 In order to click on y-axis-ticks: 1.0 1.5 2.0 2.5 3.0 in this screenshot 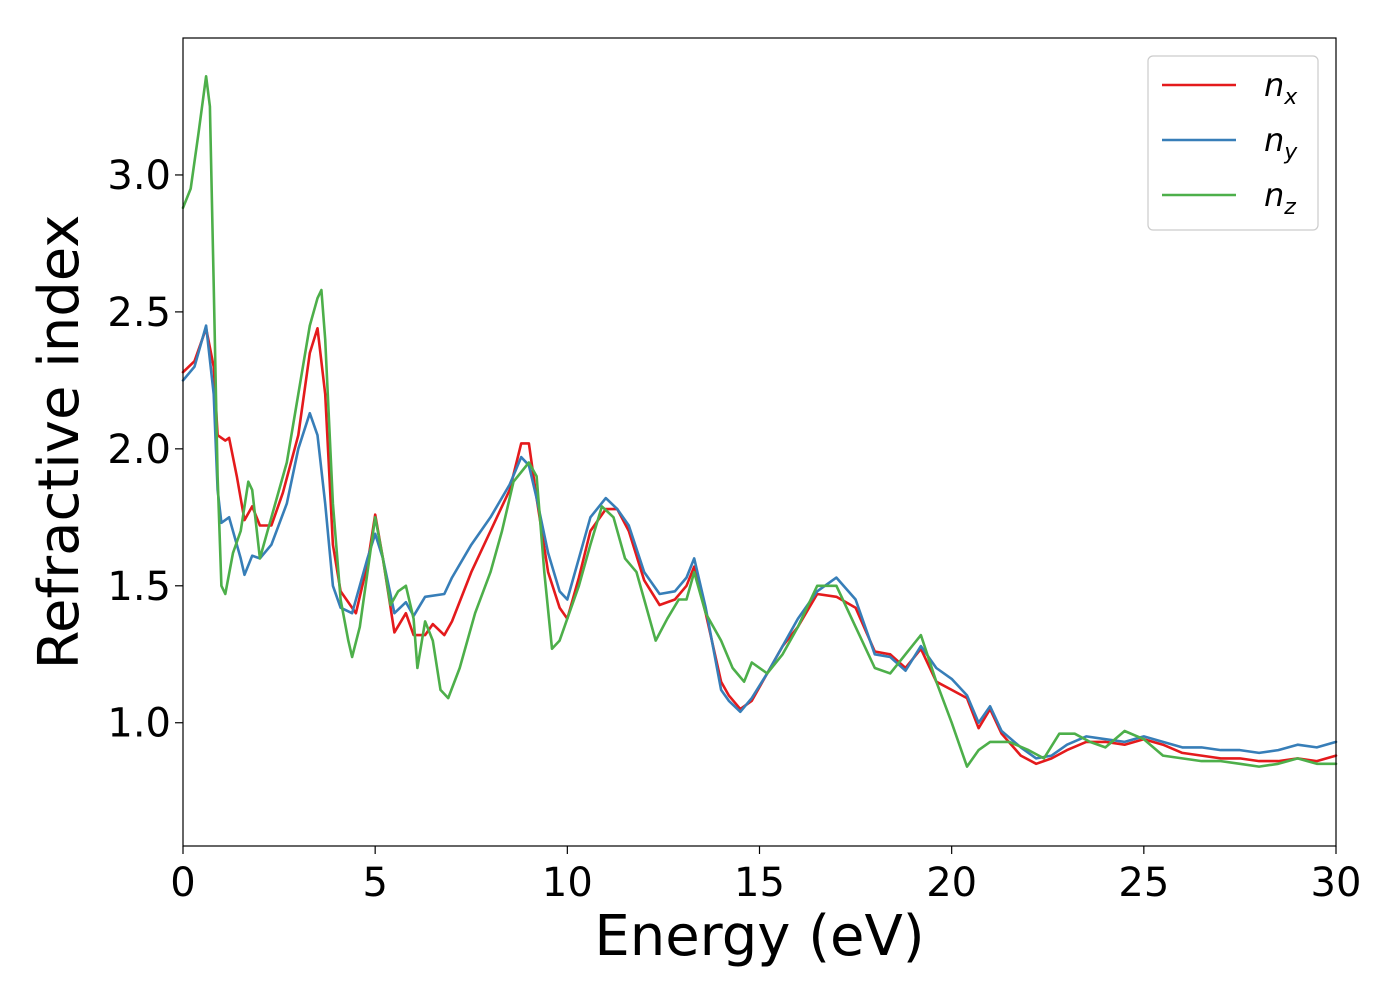, I will do `click(145, 450)`.